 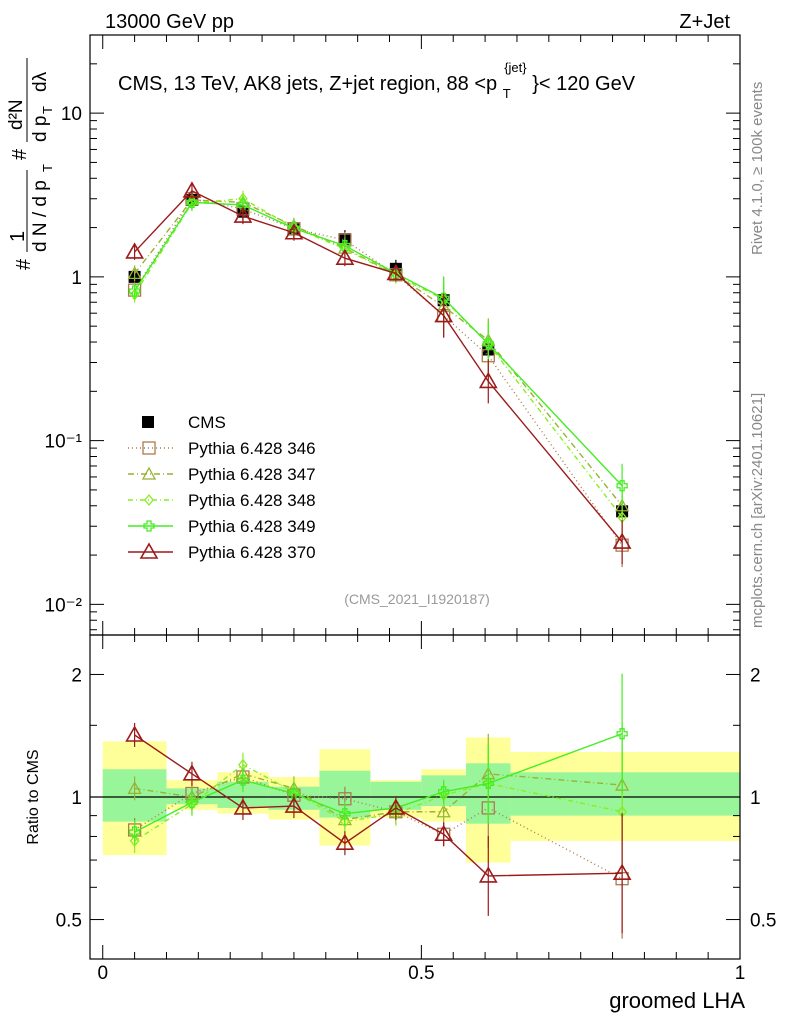 What do you see at coordinates (33, 796) in the screenshot?
I see `ratio-y-label: Ratio to CMS` at bounding box center [33, 796].